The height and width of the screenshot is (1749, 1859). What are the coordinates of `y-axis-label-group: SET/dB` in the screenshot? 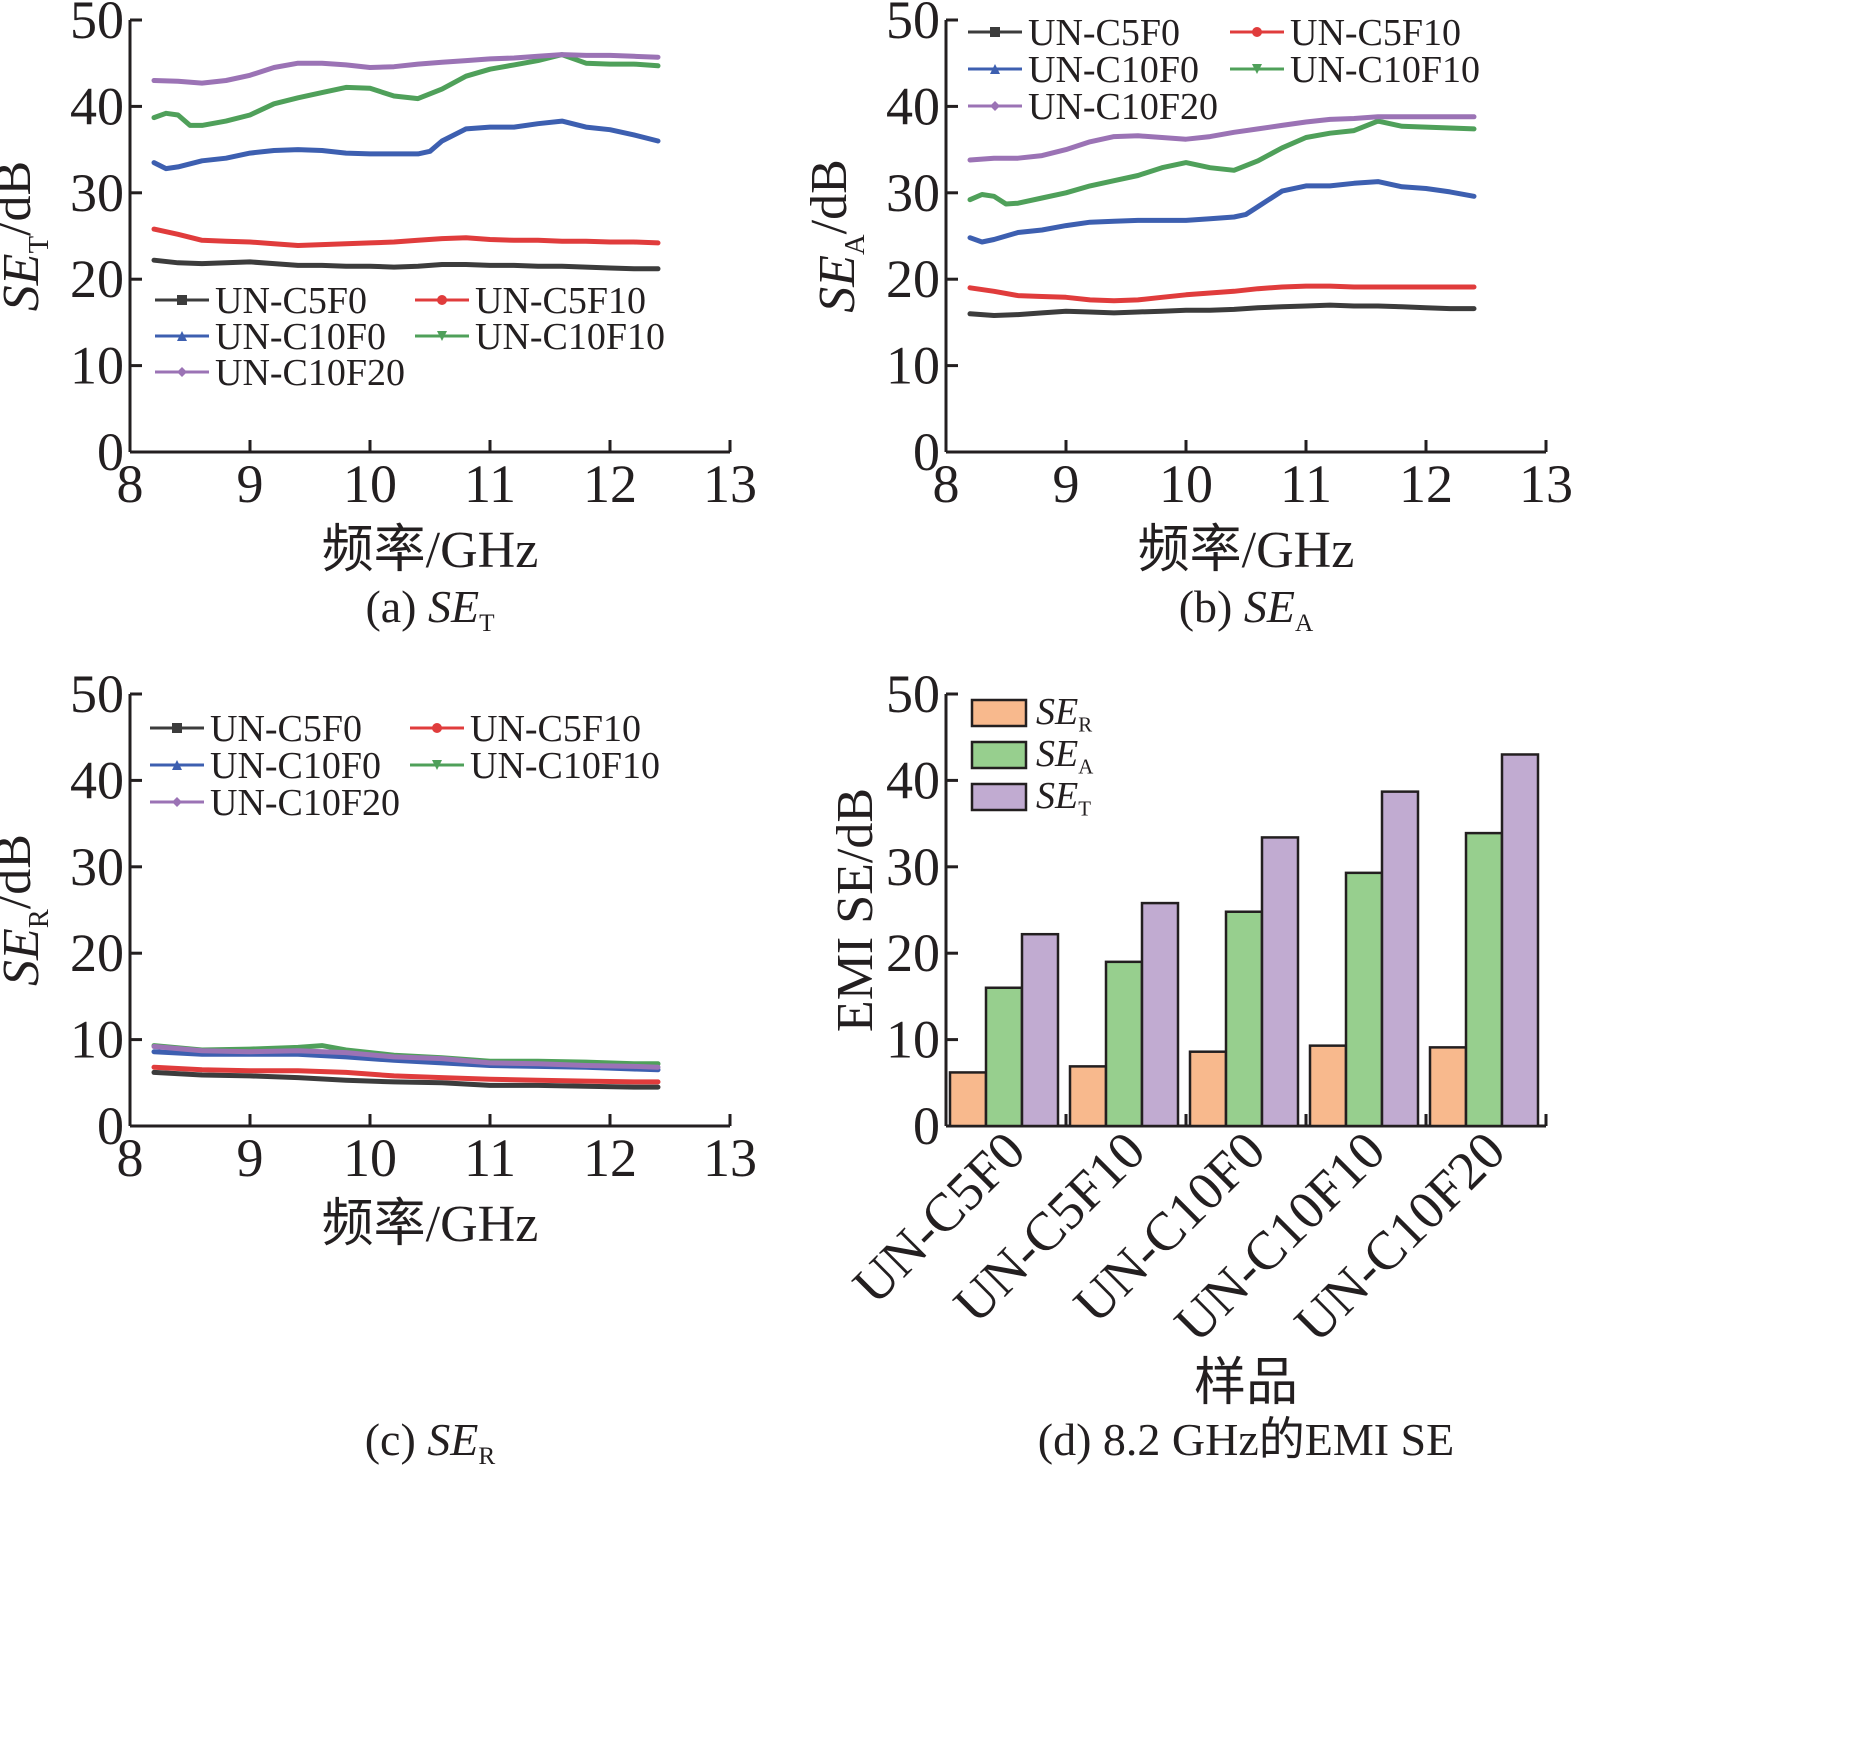 It's located at (27, 236).